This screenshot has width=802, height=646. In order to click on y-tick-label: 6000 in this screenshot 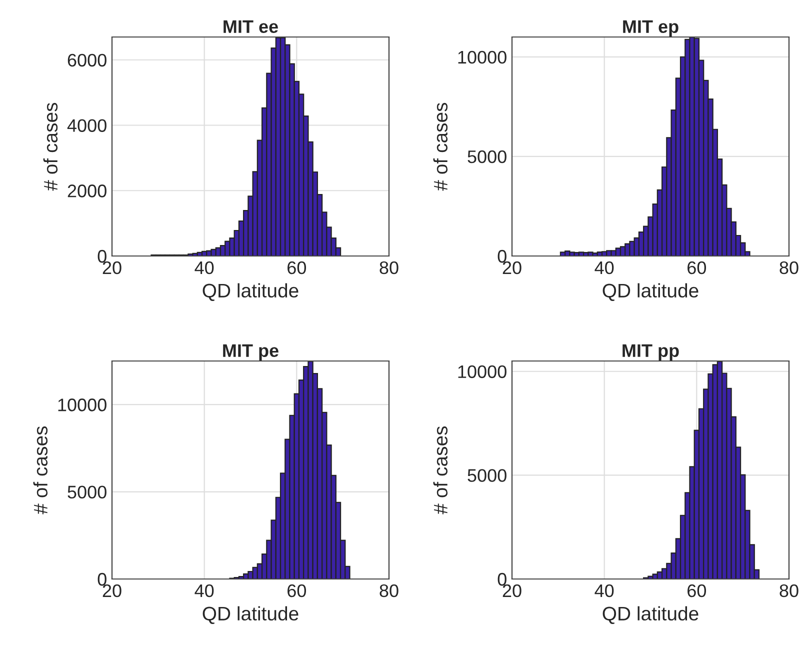, I will do `click(87, 60)`.